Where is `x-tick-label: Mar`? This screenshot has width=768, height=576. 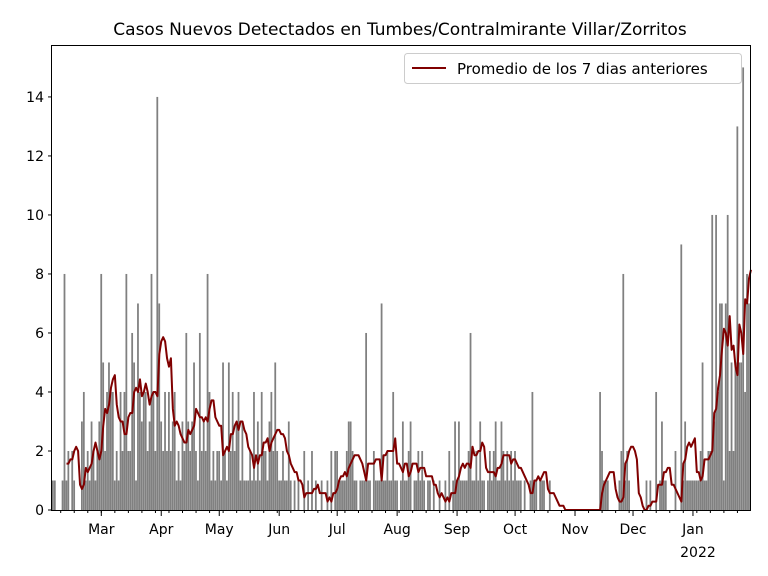 x-tick-label: Mar is located at coordinates (101, 530).